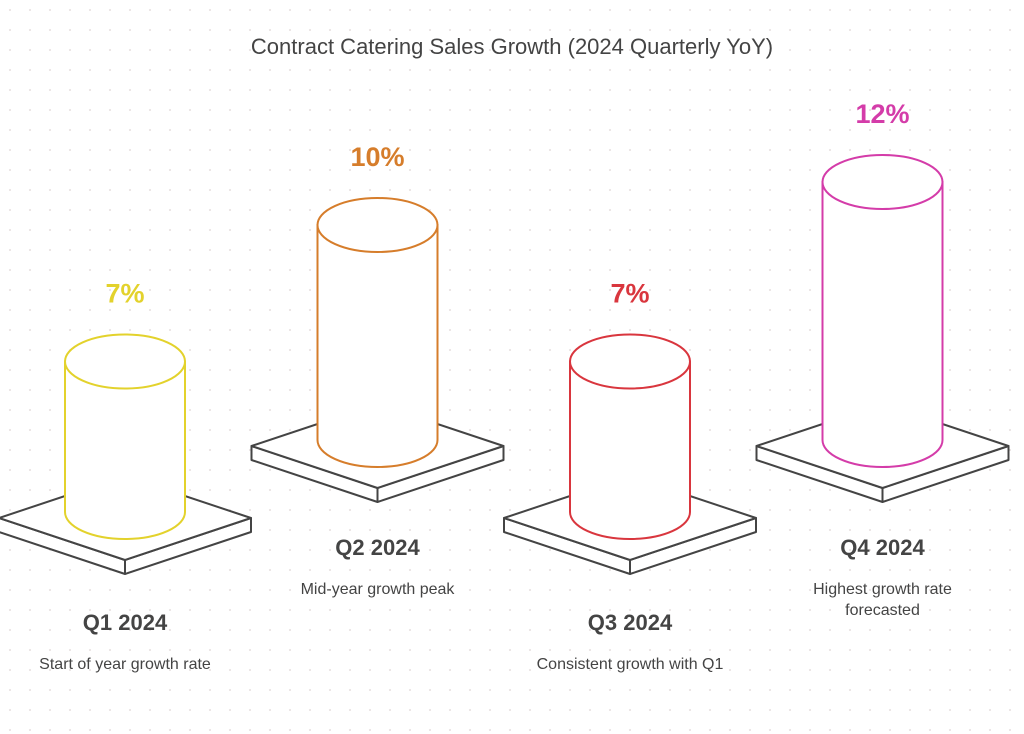  I want to click on description: Mid-year growth peak, so click(377, 589).